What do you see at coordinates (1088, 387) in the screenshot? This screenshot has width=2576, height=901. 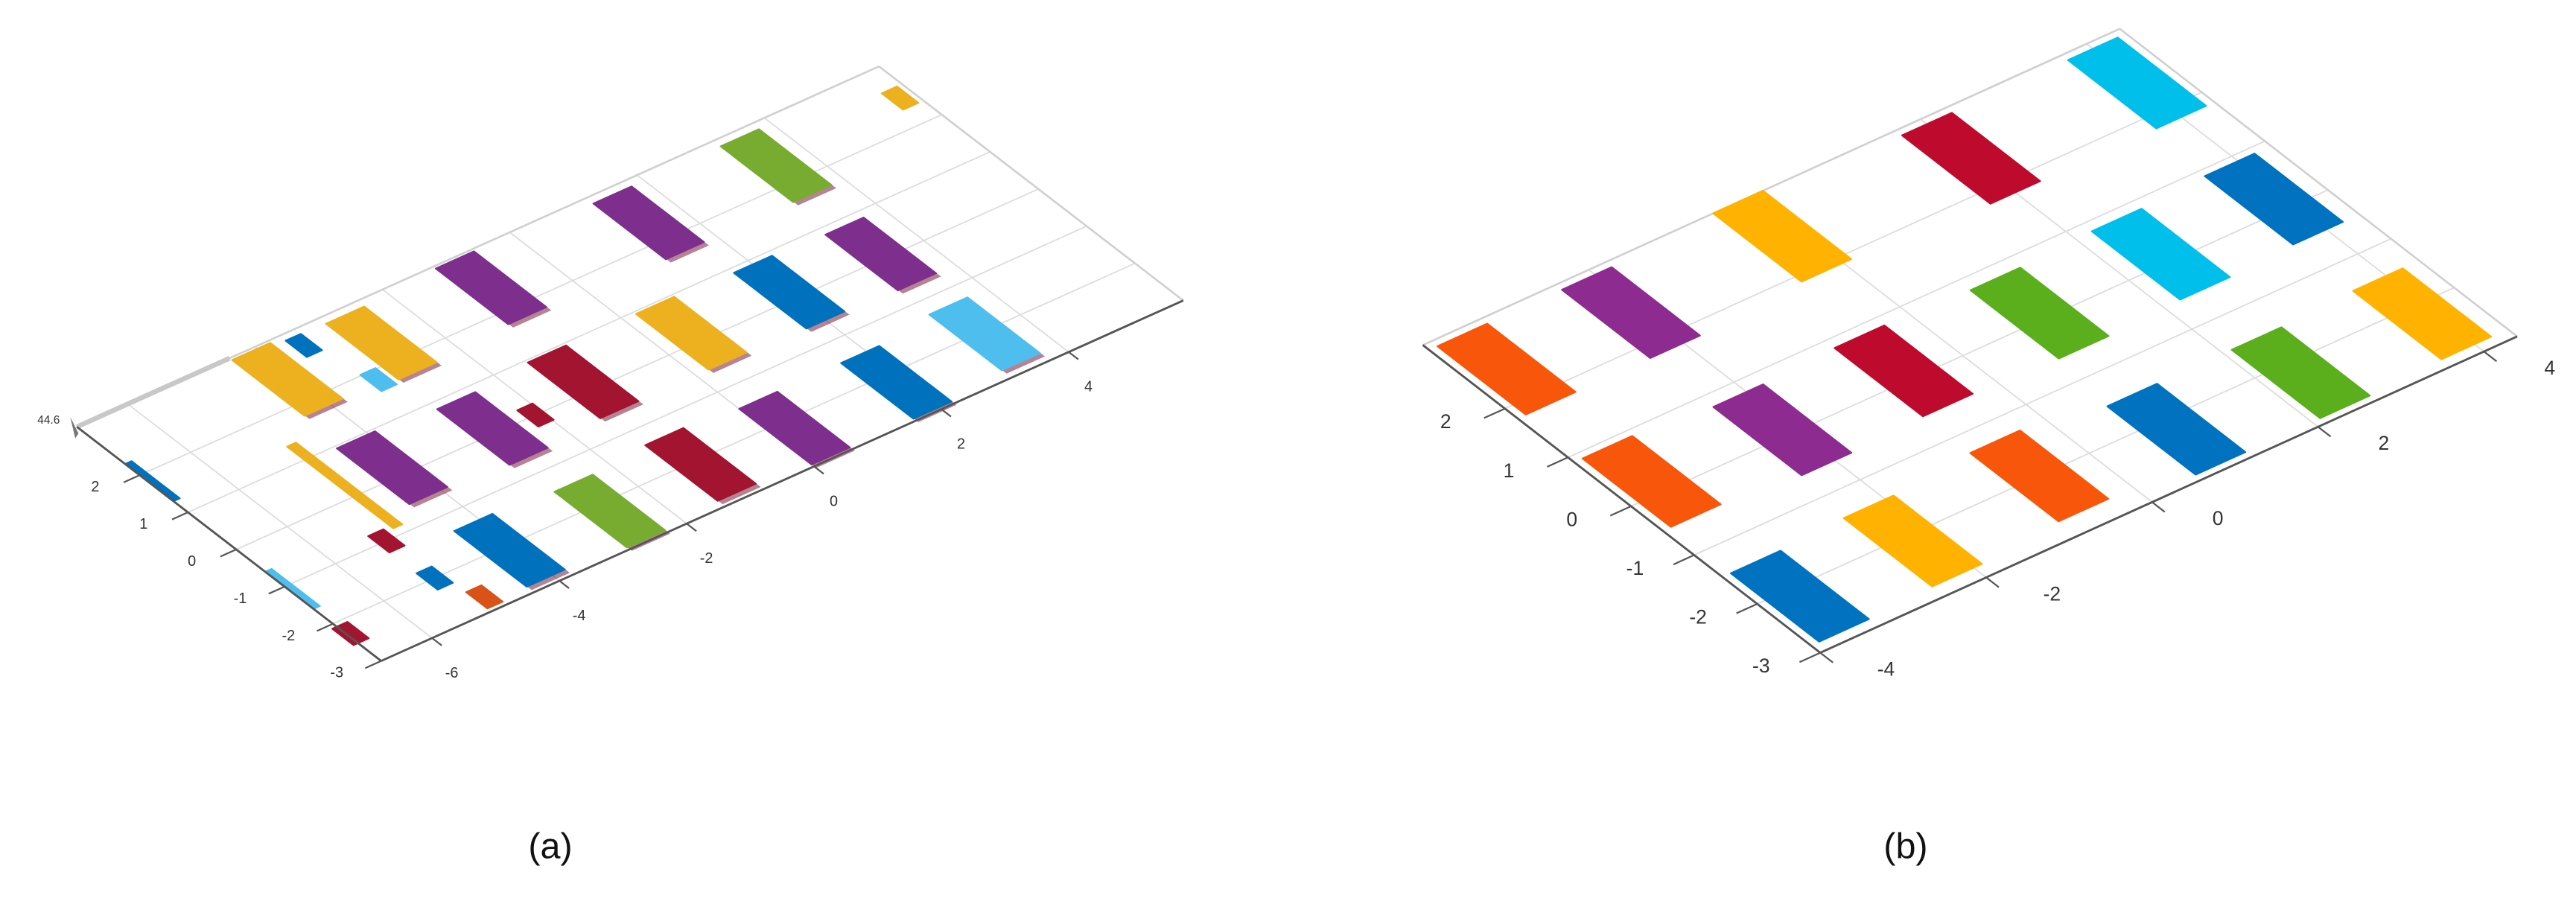 I see `x-tick-label: 4` at bounding box center [1088, 387].